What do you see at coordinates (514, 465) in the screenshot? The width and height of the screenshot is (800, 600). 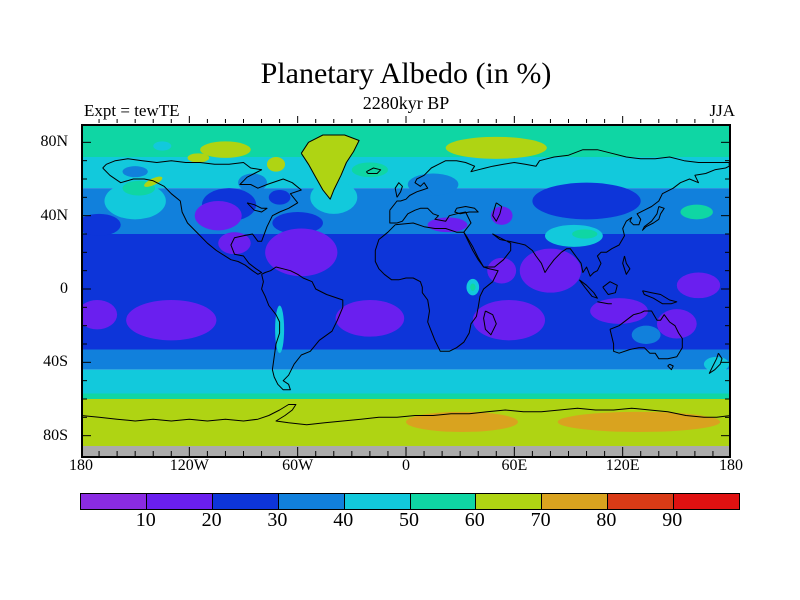 I see `lon-tick-label: 60E` at bounding box center [514, 465].